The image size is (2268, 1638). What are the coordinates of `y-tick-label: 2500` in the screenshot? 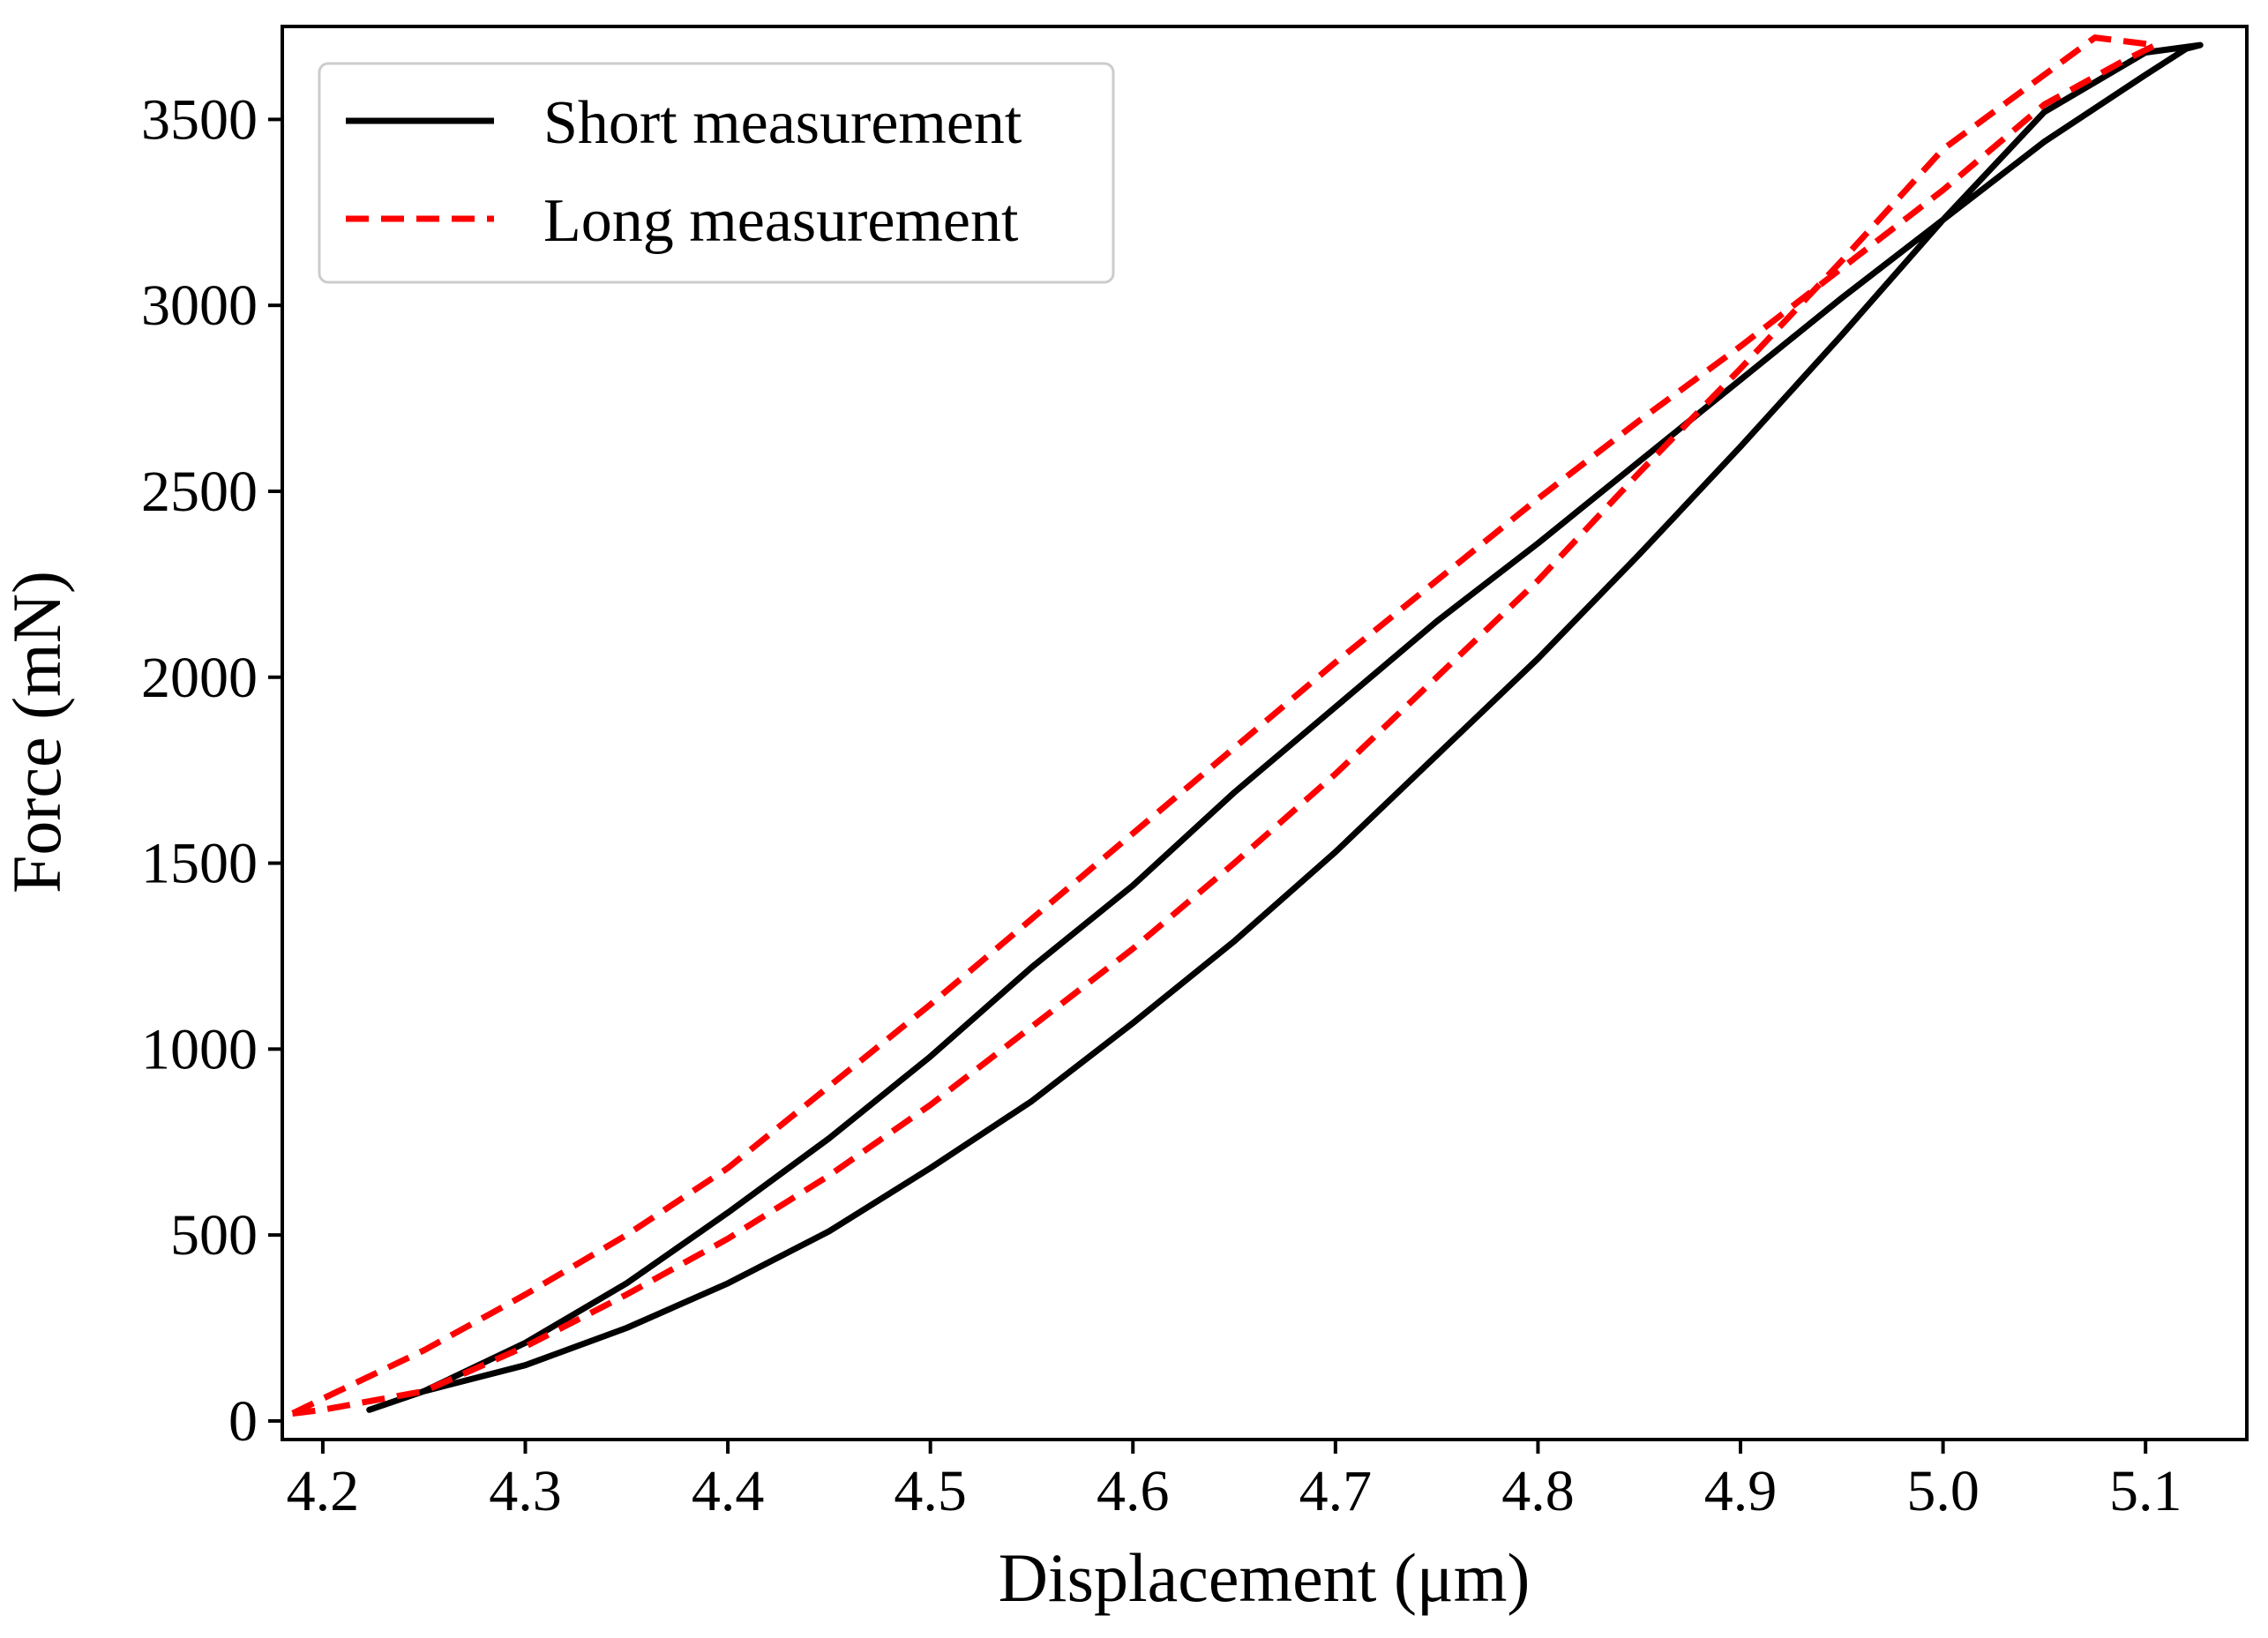 It's located at (199, 492).